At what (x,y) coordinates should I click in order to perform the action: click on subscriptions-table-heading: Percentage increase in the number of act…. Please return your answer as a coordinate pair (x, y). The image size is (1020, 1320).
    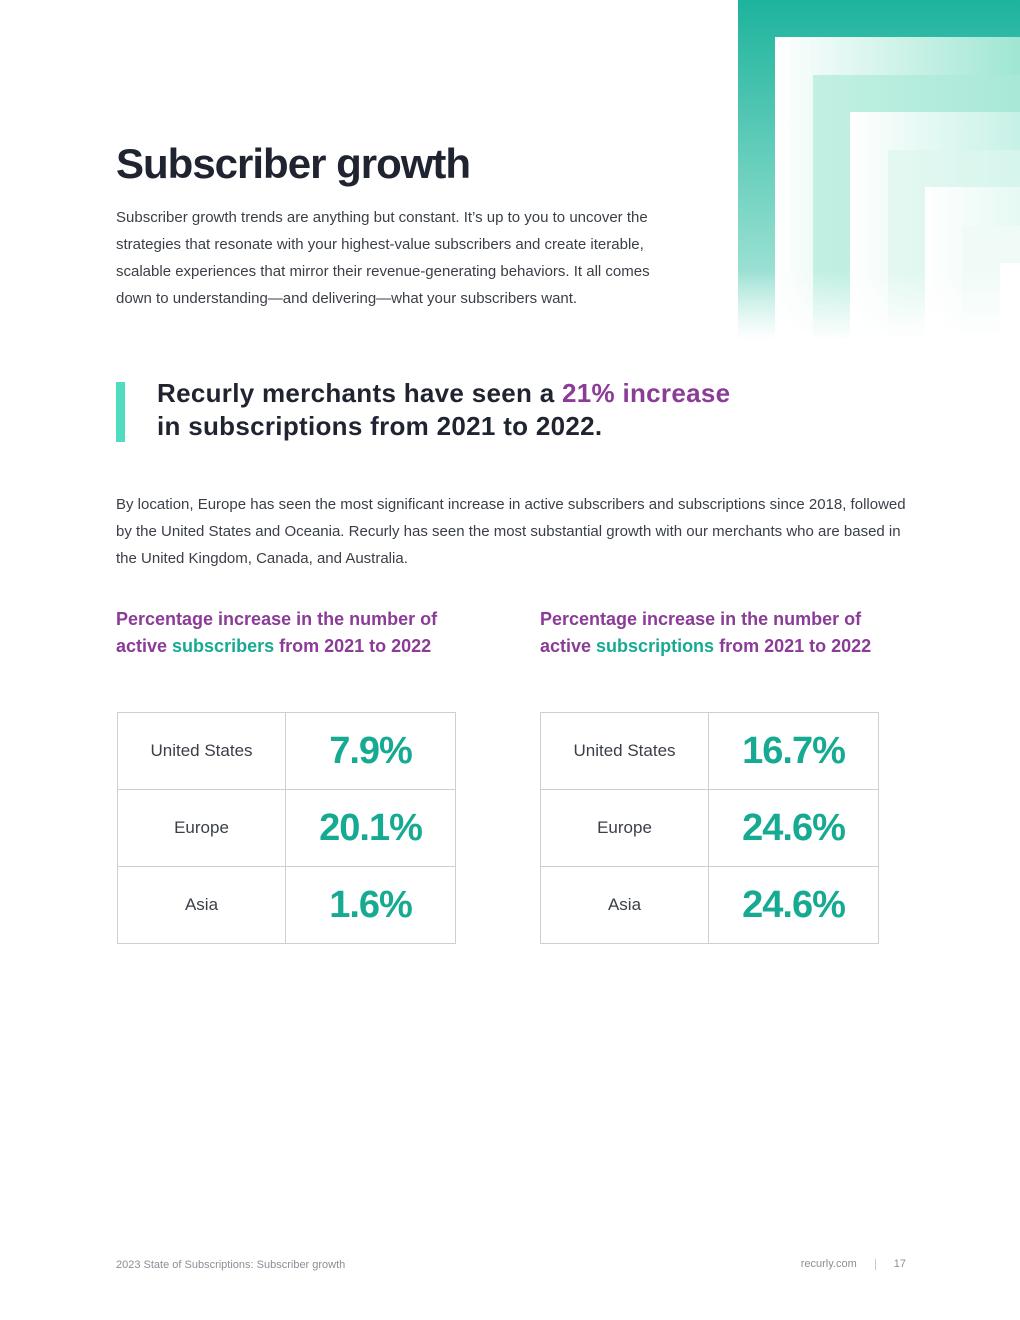
    Looking at the image, I should click on (725, 633).